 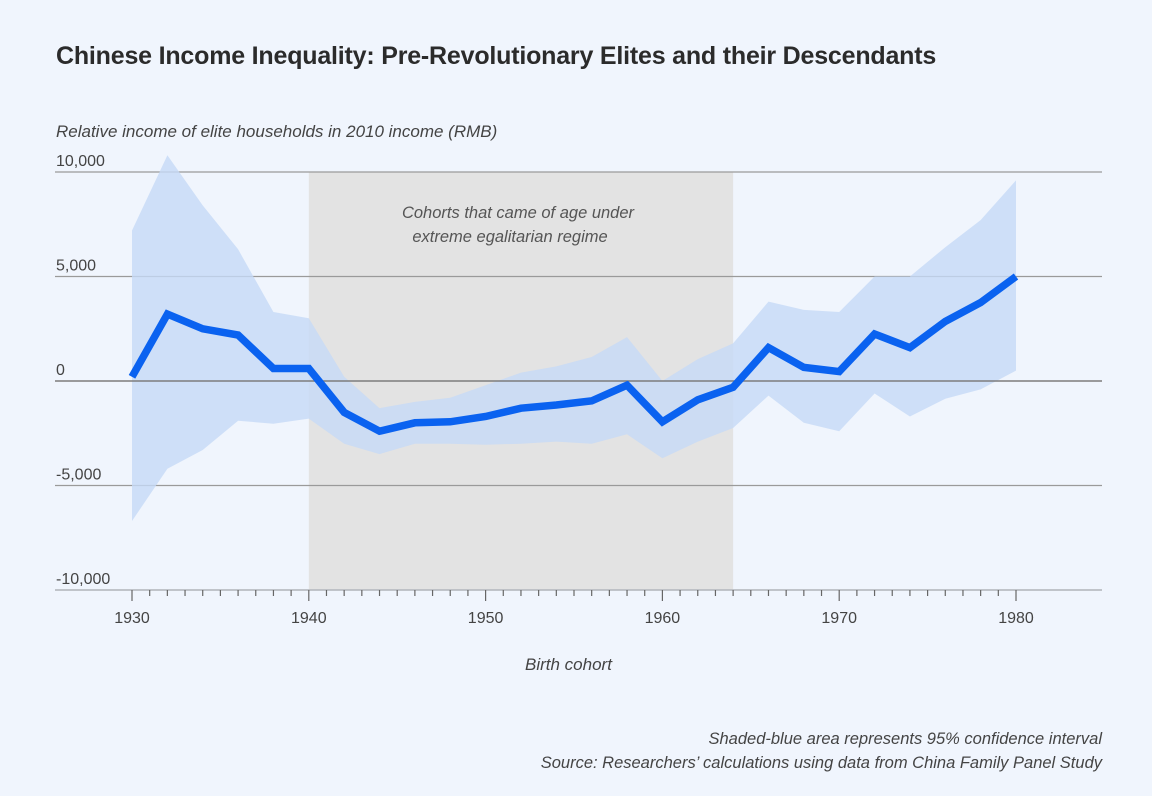 What do you see at coordinates (132, 618) in the screenshot?
I see `x-tick-label: 1930` at bounding box center [132, 618].